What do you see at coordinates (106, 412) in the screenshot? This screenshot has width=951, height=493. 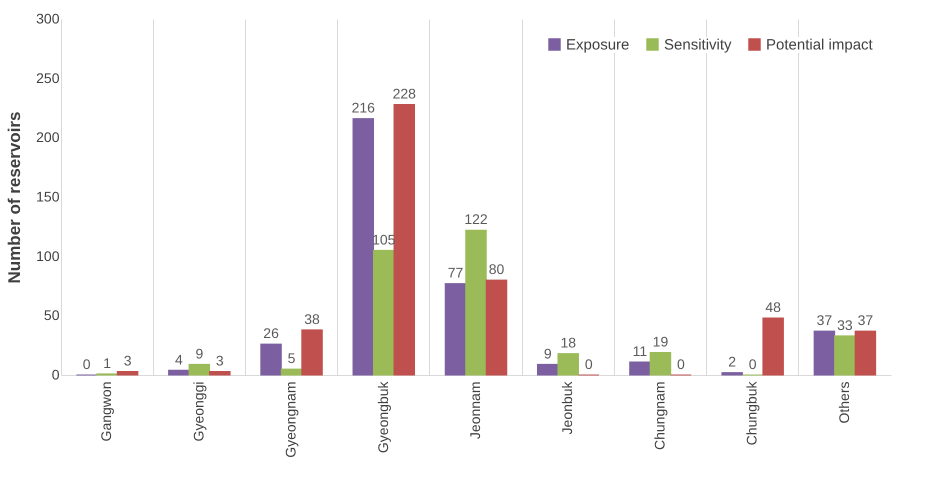 I see `x-tick-label: Gangwon` at bounding box center [106, 412].